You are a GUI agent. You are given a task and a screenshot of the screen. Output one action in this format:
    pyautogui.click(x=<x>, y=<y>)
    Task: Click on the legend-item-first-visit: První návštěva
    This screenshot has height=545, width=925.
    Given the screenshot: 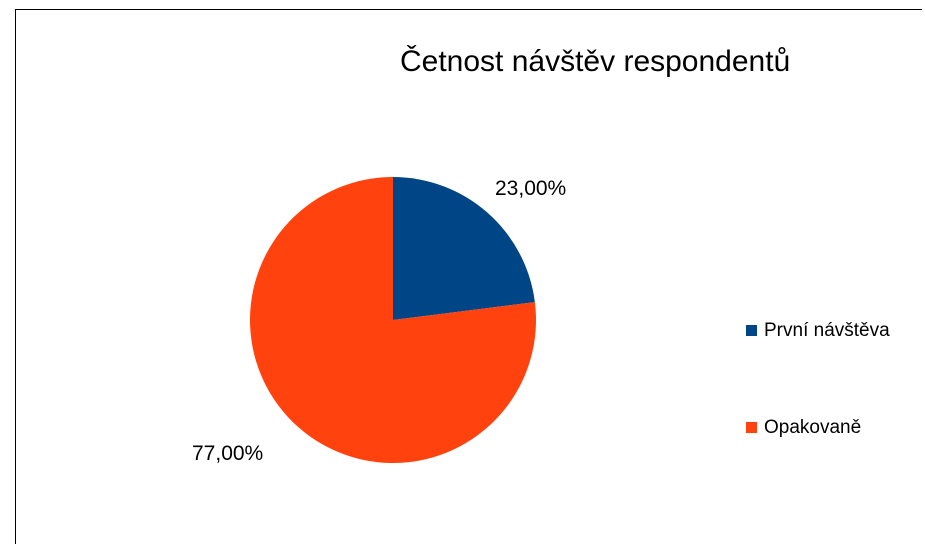 What is the action you would take?
    pyautogui.click(x=818, y=330)
    